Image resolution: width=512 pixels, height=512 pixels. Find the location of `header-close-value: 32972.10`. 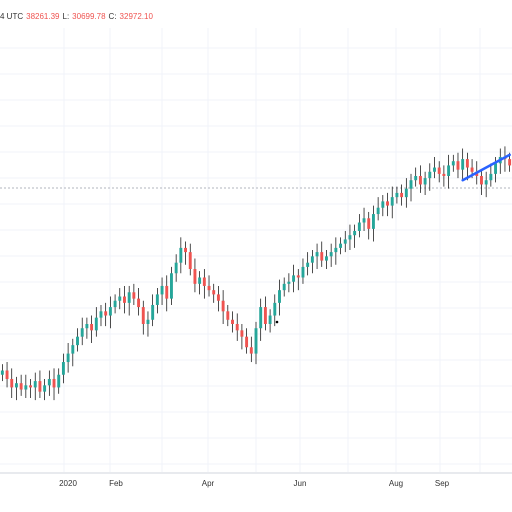

header-close-value: 32972.10 is located at coordinates (136, 16).